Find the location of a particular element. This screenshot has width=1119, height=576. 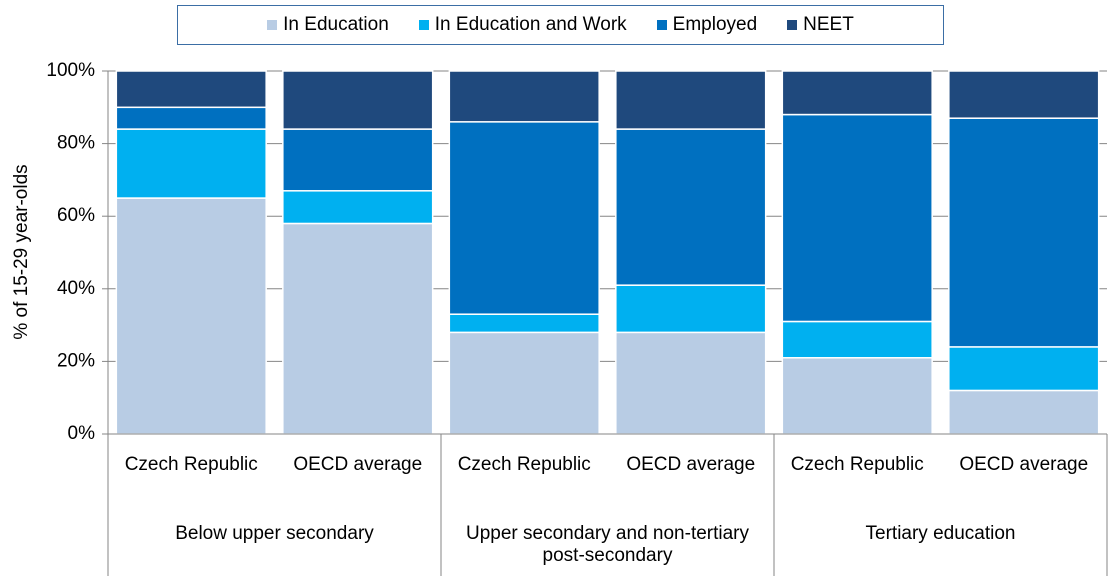

y-tick-label: 60% is located at coordinates (76, 215).